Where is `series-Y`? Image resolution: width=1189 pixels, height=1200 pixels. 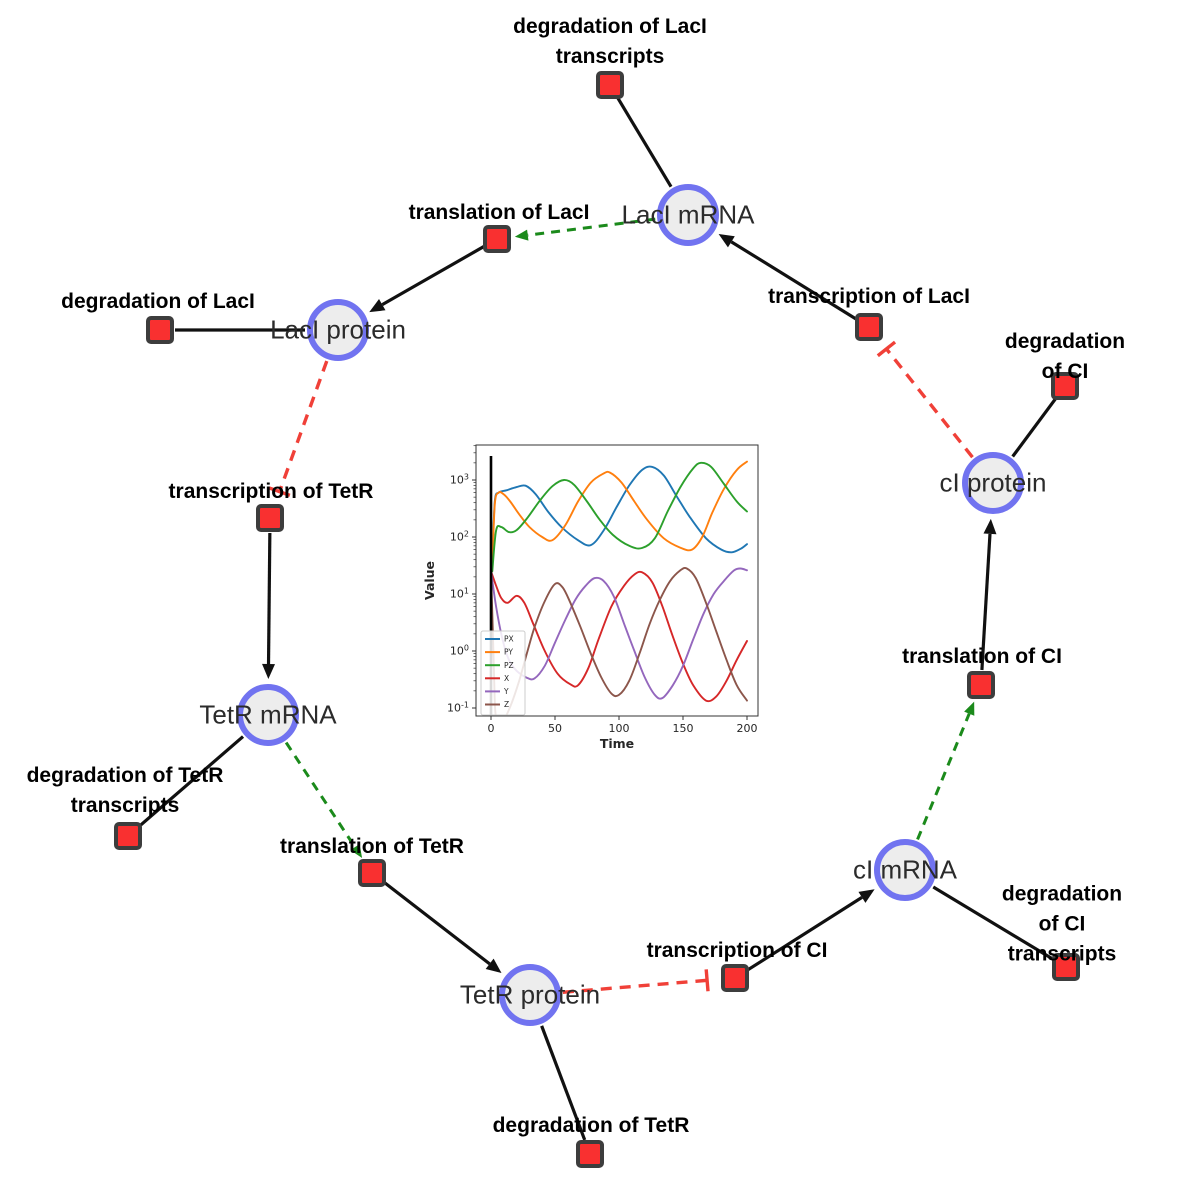
series-Y is located at coordinates (619, 633).